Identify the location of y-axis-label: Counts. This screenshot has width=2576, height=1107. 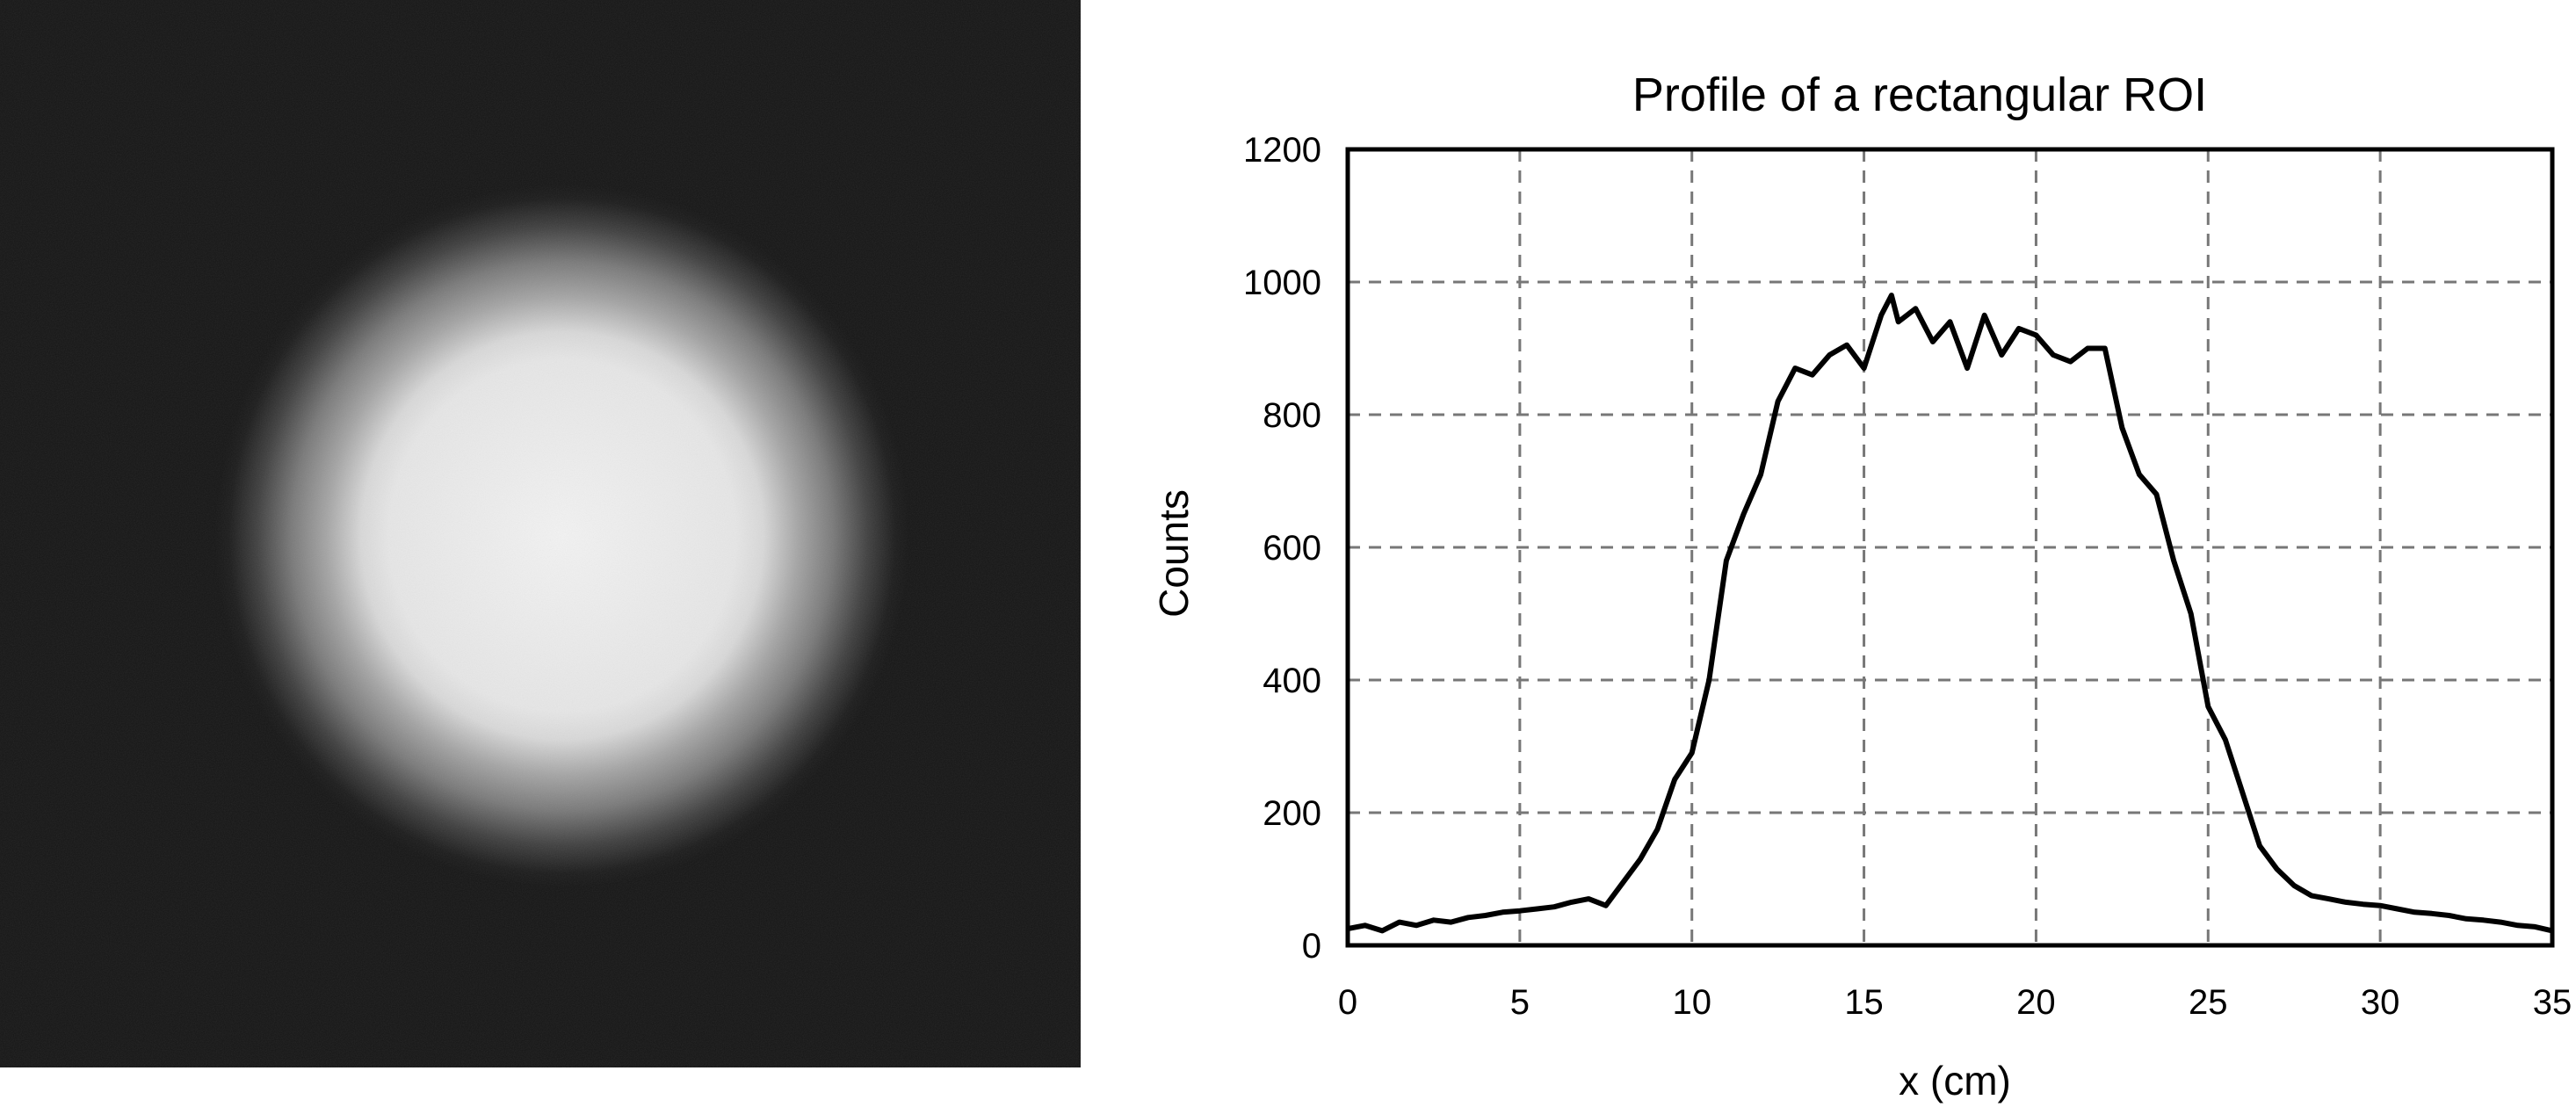
(1174, 553).